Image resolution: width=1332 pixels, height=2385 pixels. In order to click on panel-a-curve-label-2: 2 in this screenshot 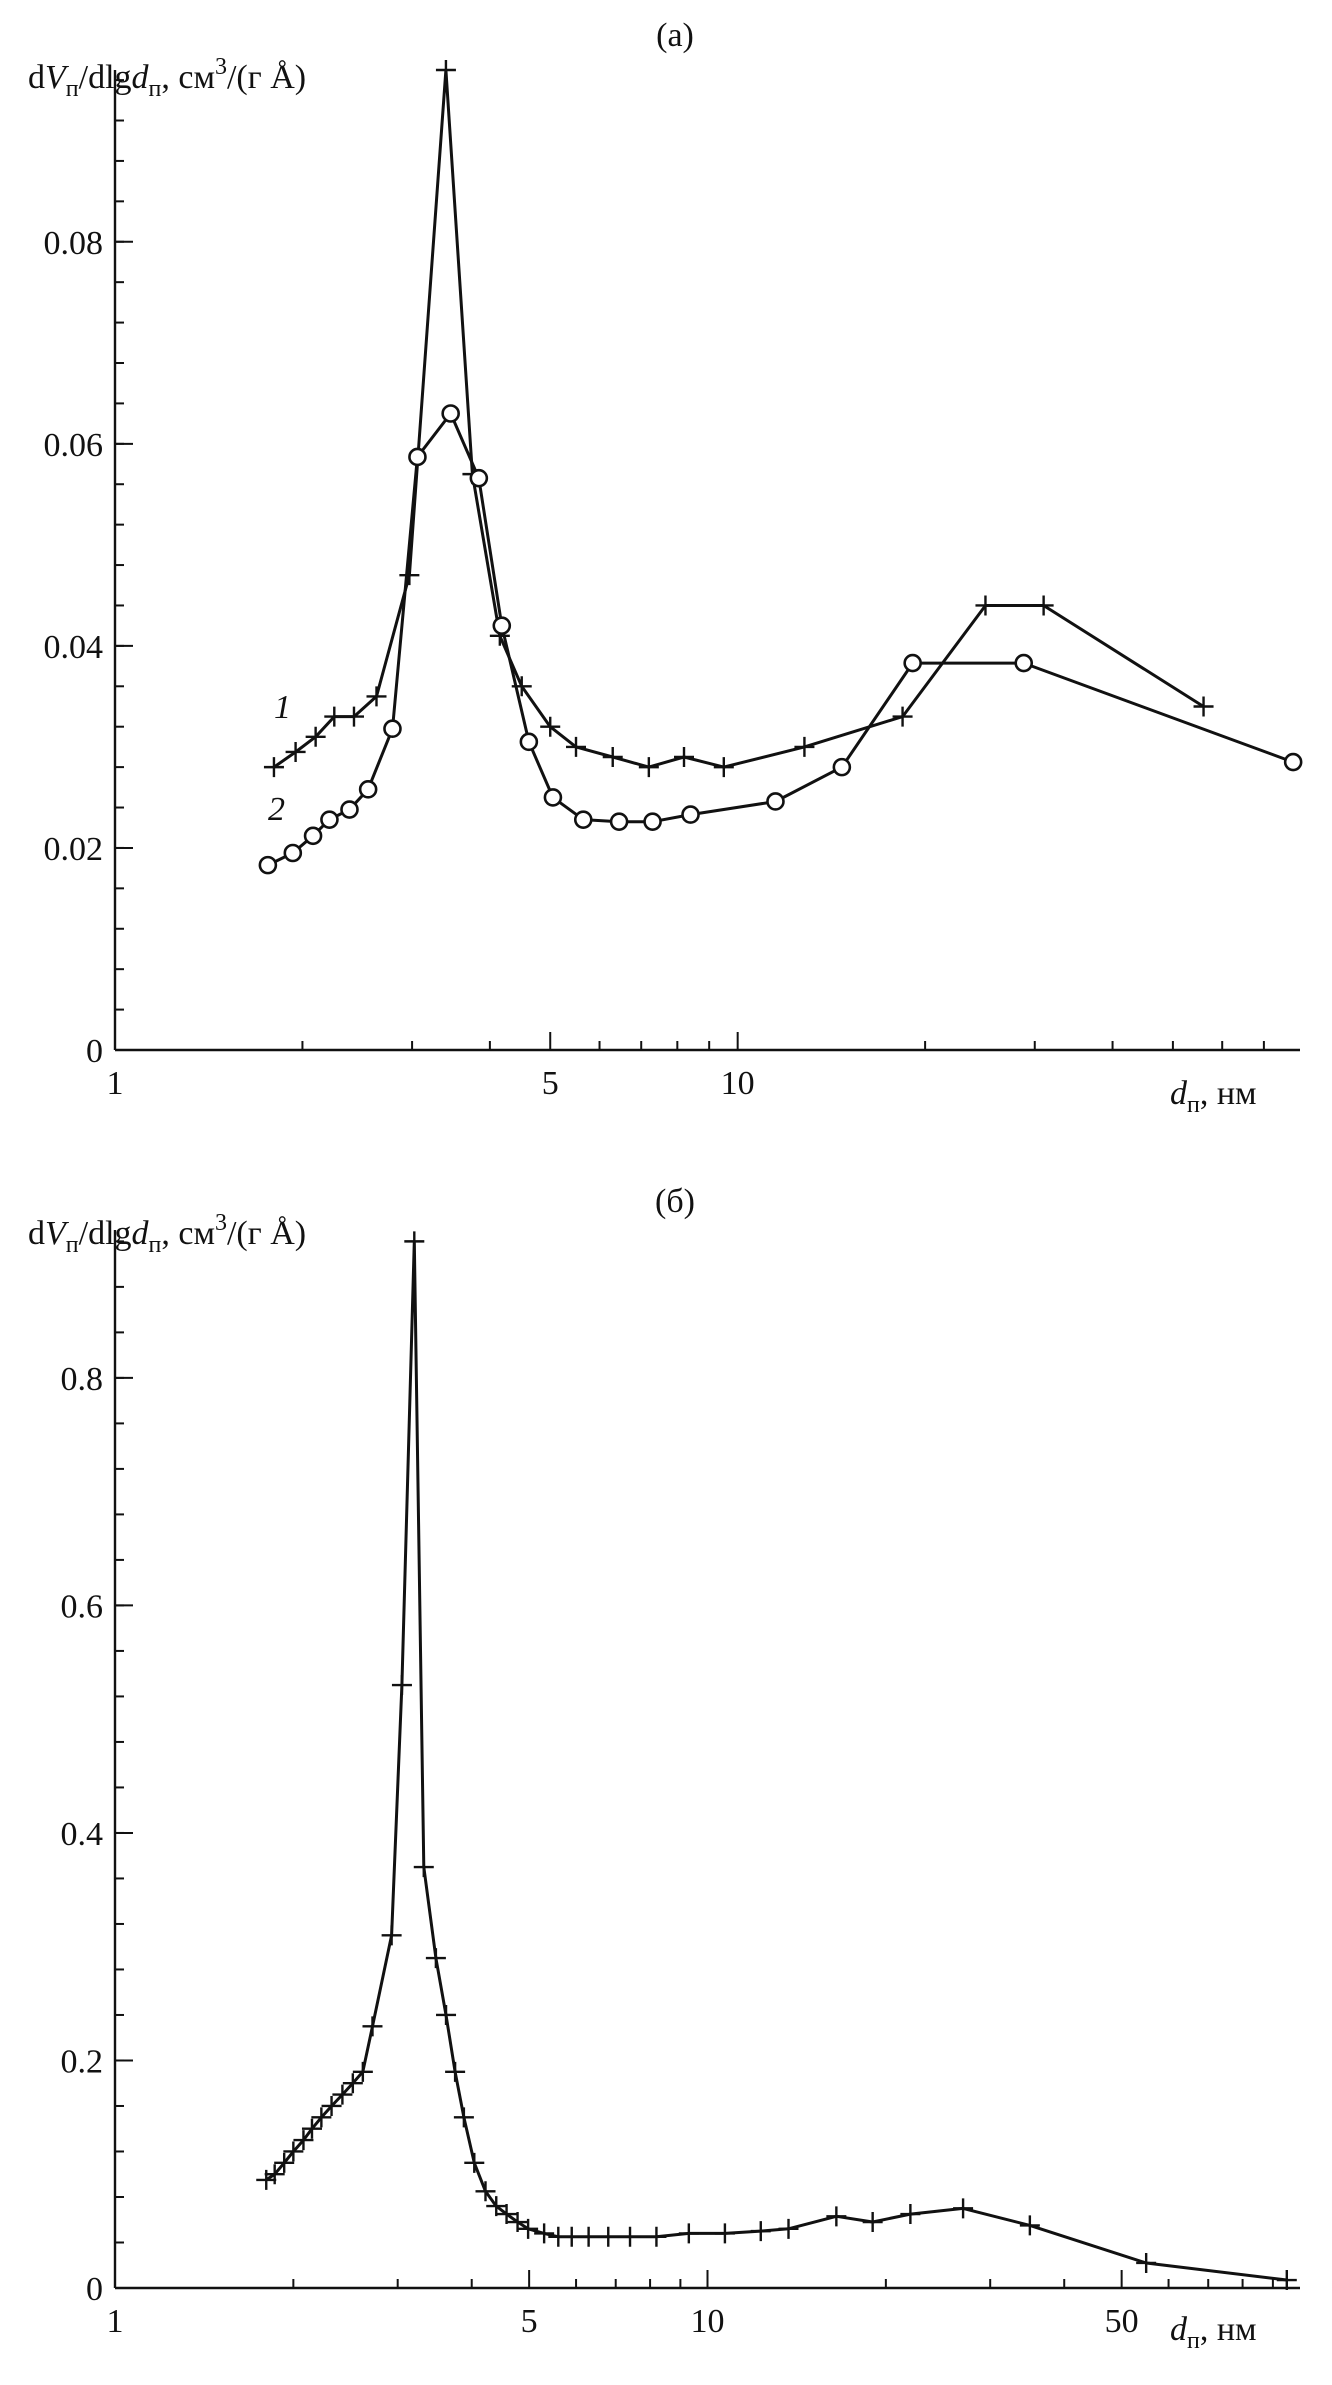, I will do `click(276, 809)`.